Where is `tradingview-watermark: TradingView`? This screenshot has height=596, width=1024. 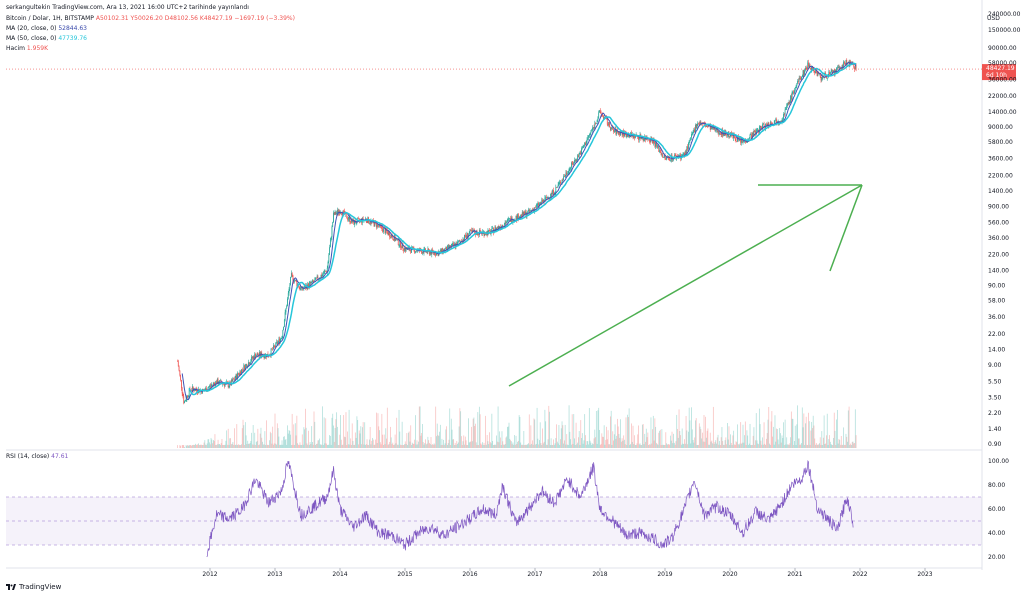 tradingview-watermark: TradingView is located at coordinates (33, 587).